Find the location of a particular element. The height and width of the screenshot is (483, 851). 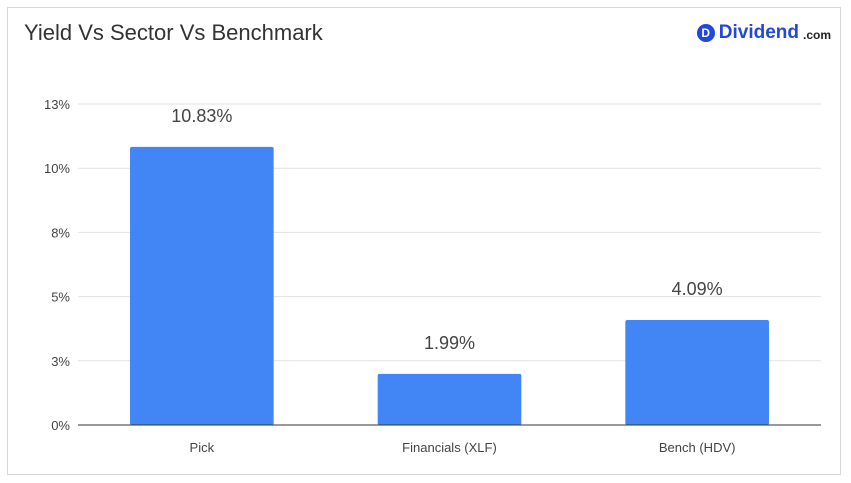

x-tick-label: Pick is located at coordinates (202, 447).